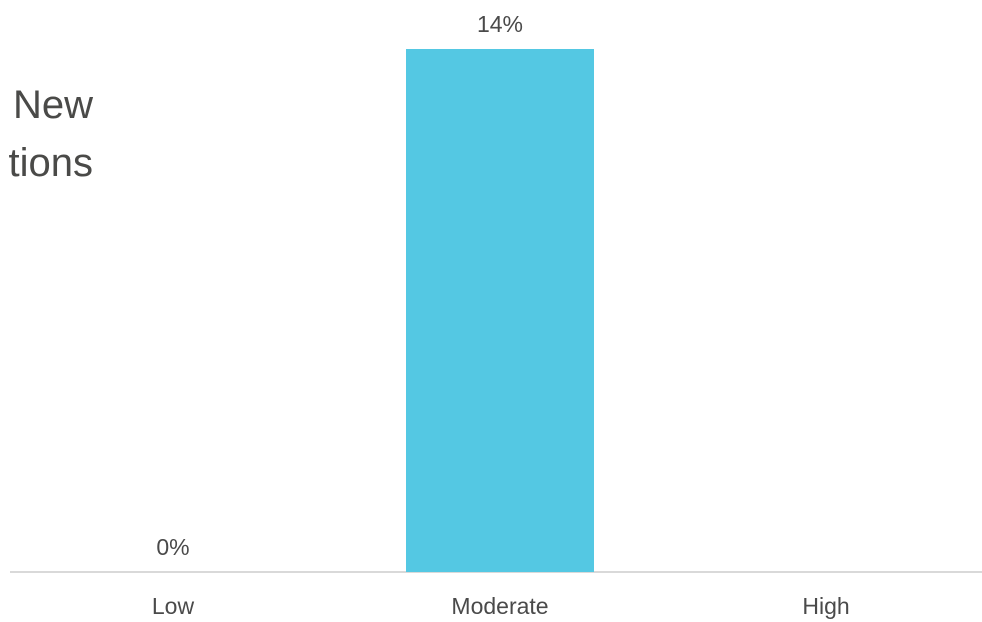 This screenshot has width=982, height=622. I want to click on data-label-high: 0%, so click(825, 2).